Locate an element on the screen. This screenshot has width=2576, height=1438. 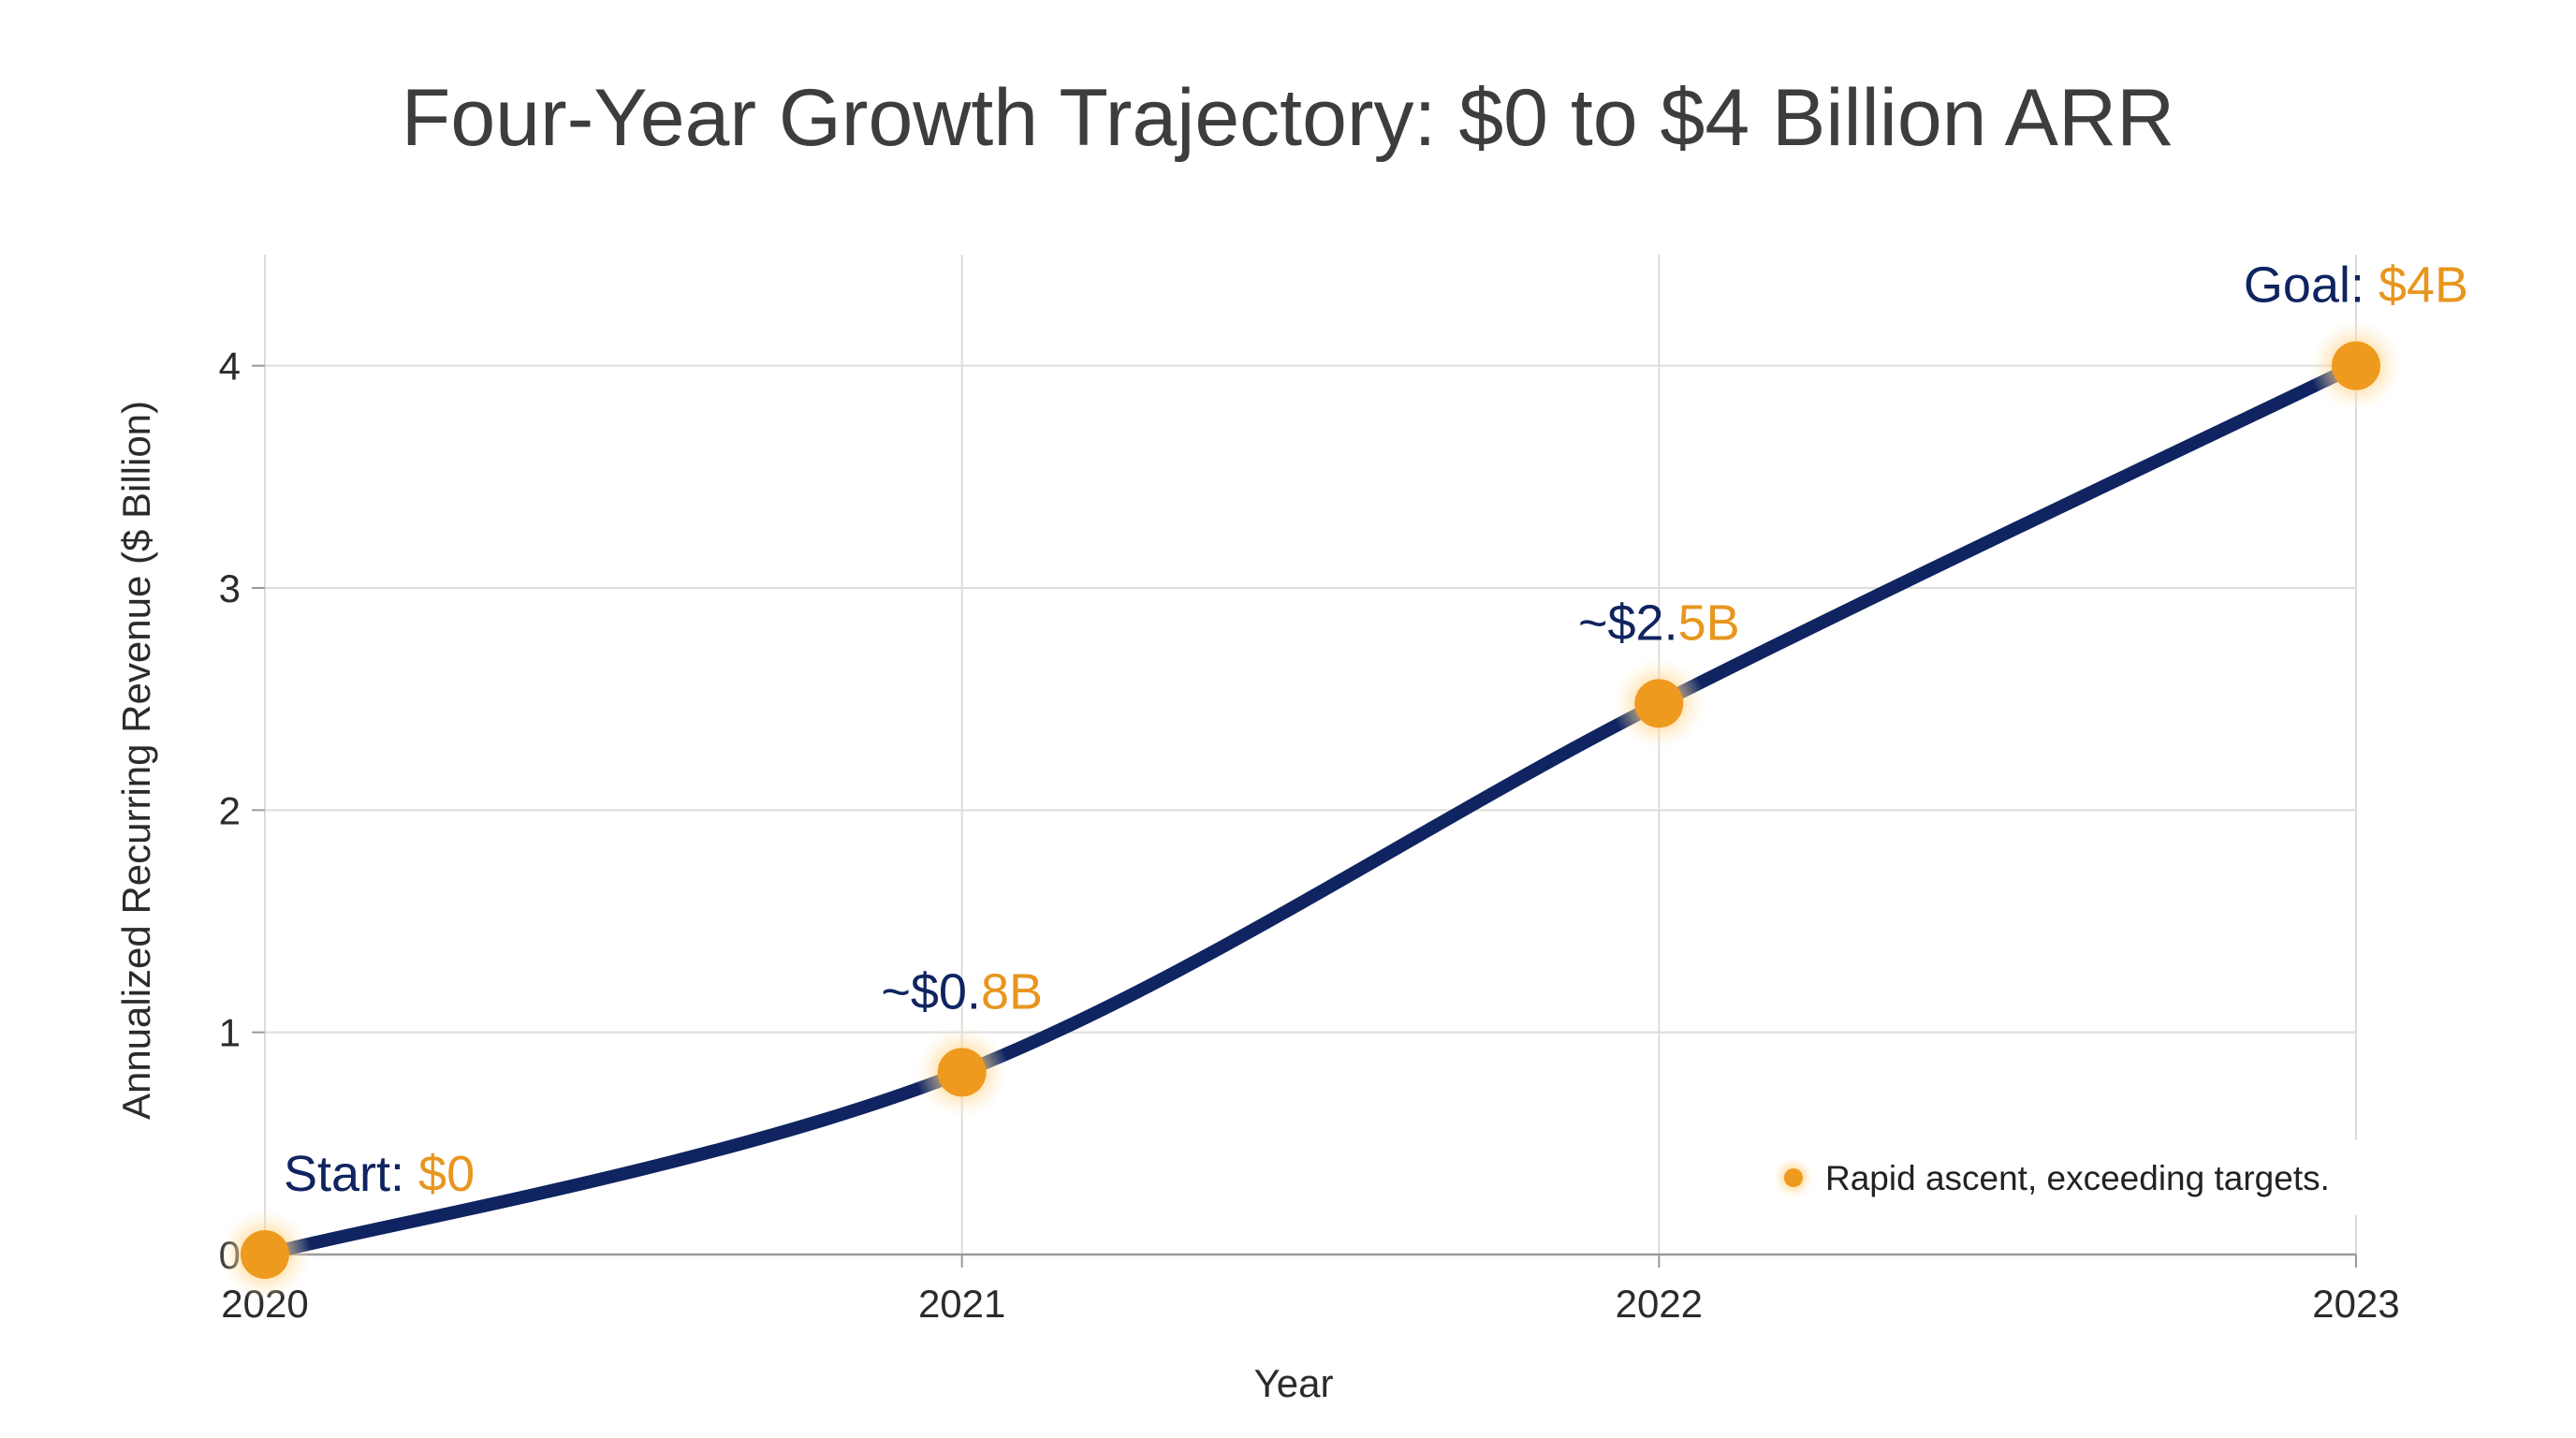
y-tick-label: 1 is located at coordinates (230, 1033).